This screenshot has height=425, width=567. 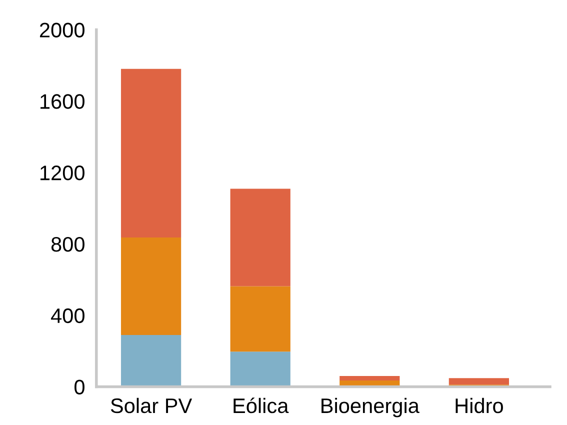 What do you see at coordinates (479, 406) in the screenshot?
I see `x-tick-label: Hidro` at bounding box center [479, 406].